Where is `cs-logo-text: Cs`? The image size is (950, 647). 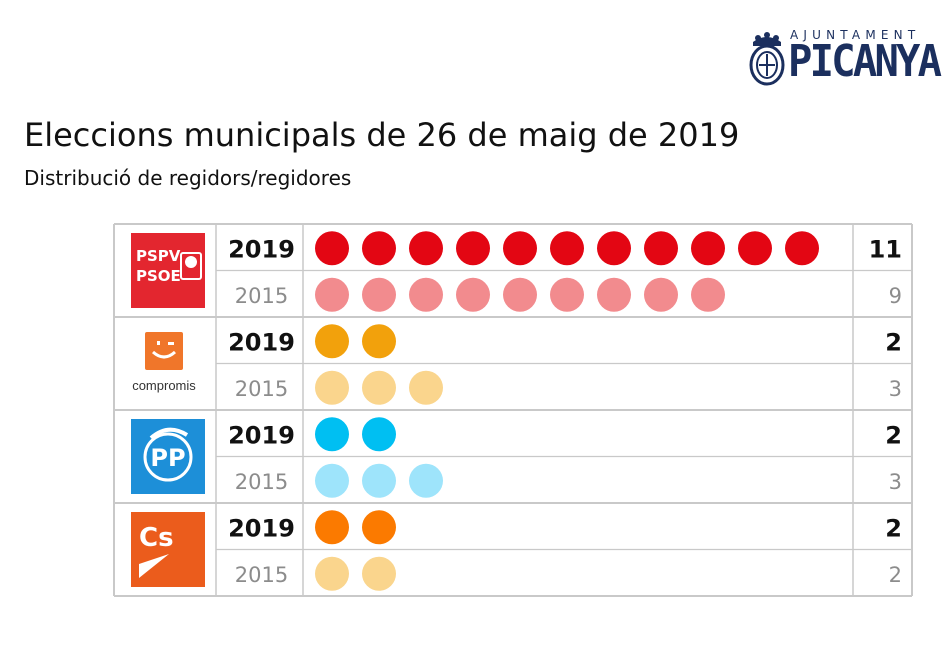
cs-logo-text: Cs is located at coordinates (156, 538).